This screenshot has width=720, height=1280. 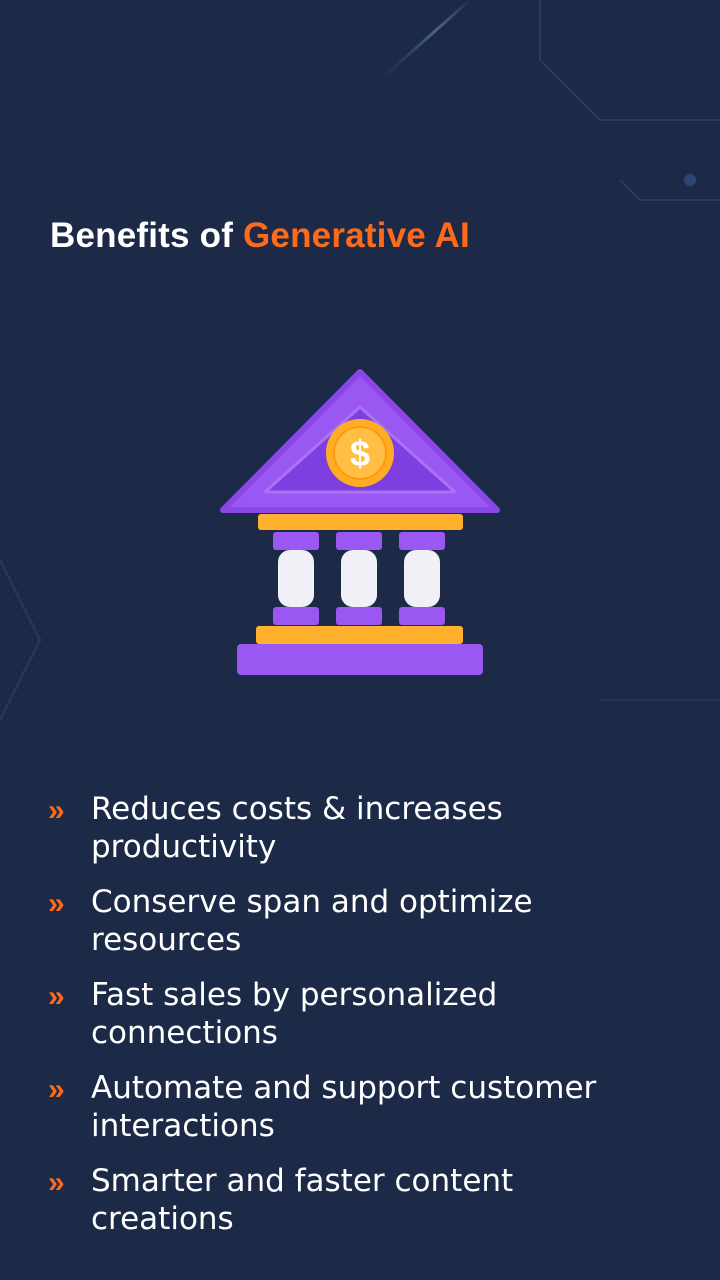 What do you see at coordinates (297, 828) in the screenshot?
I see `benefit-text: Reduces costs & increases productivity` at bounding box center [297, 828].